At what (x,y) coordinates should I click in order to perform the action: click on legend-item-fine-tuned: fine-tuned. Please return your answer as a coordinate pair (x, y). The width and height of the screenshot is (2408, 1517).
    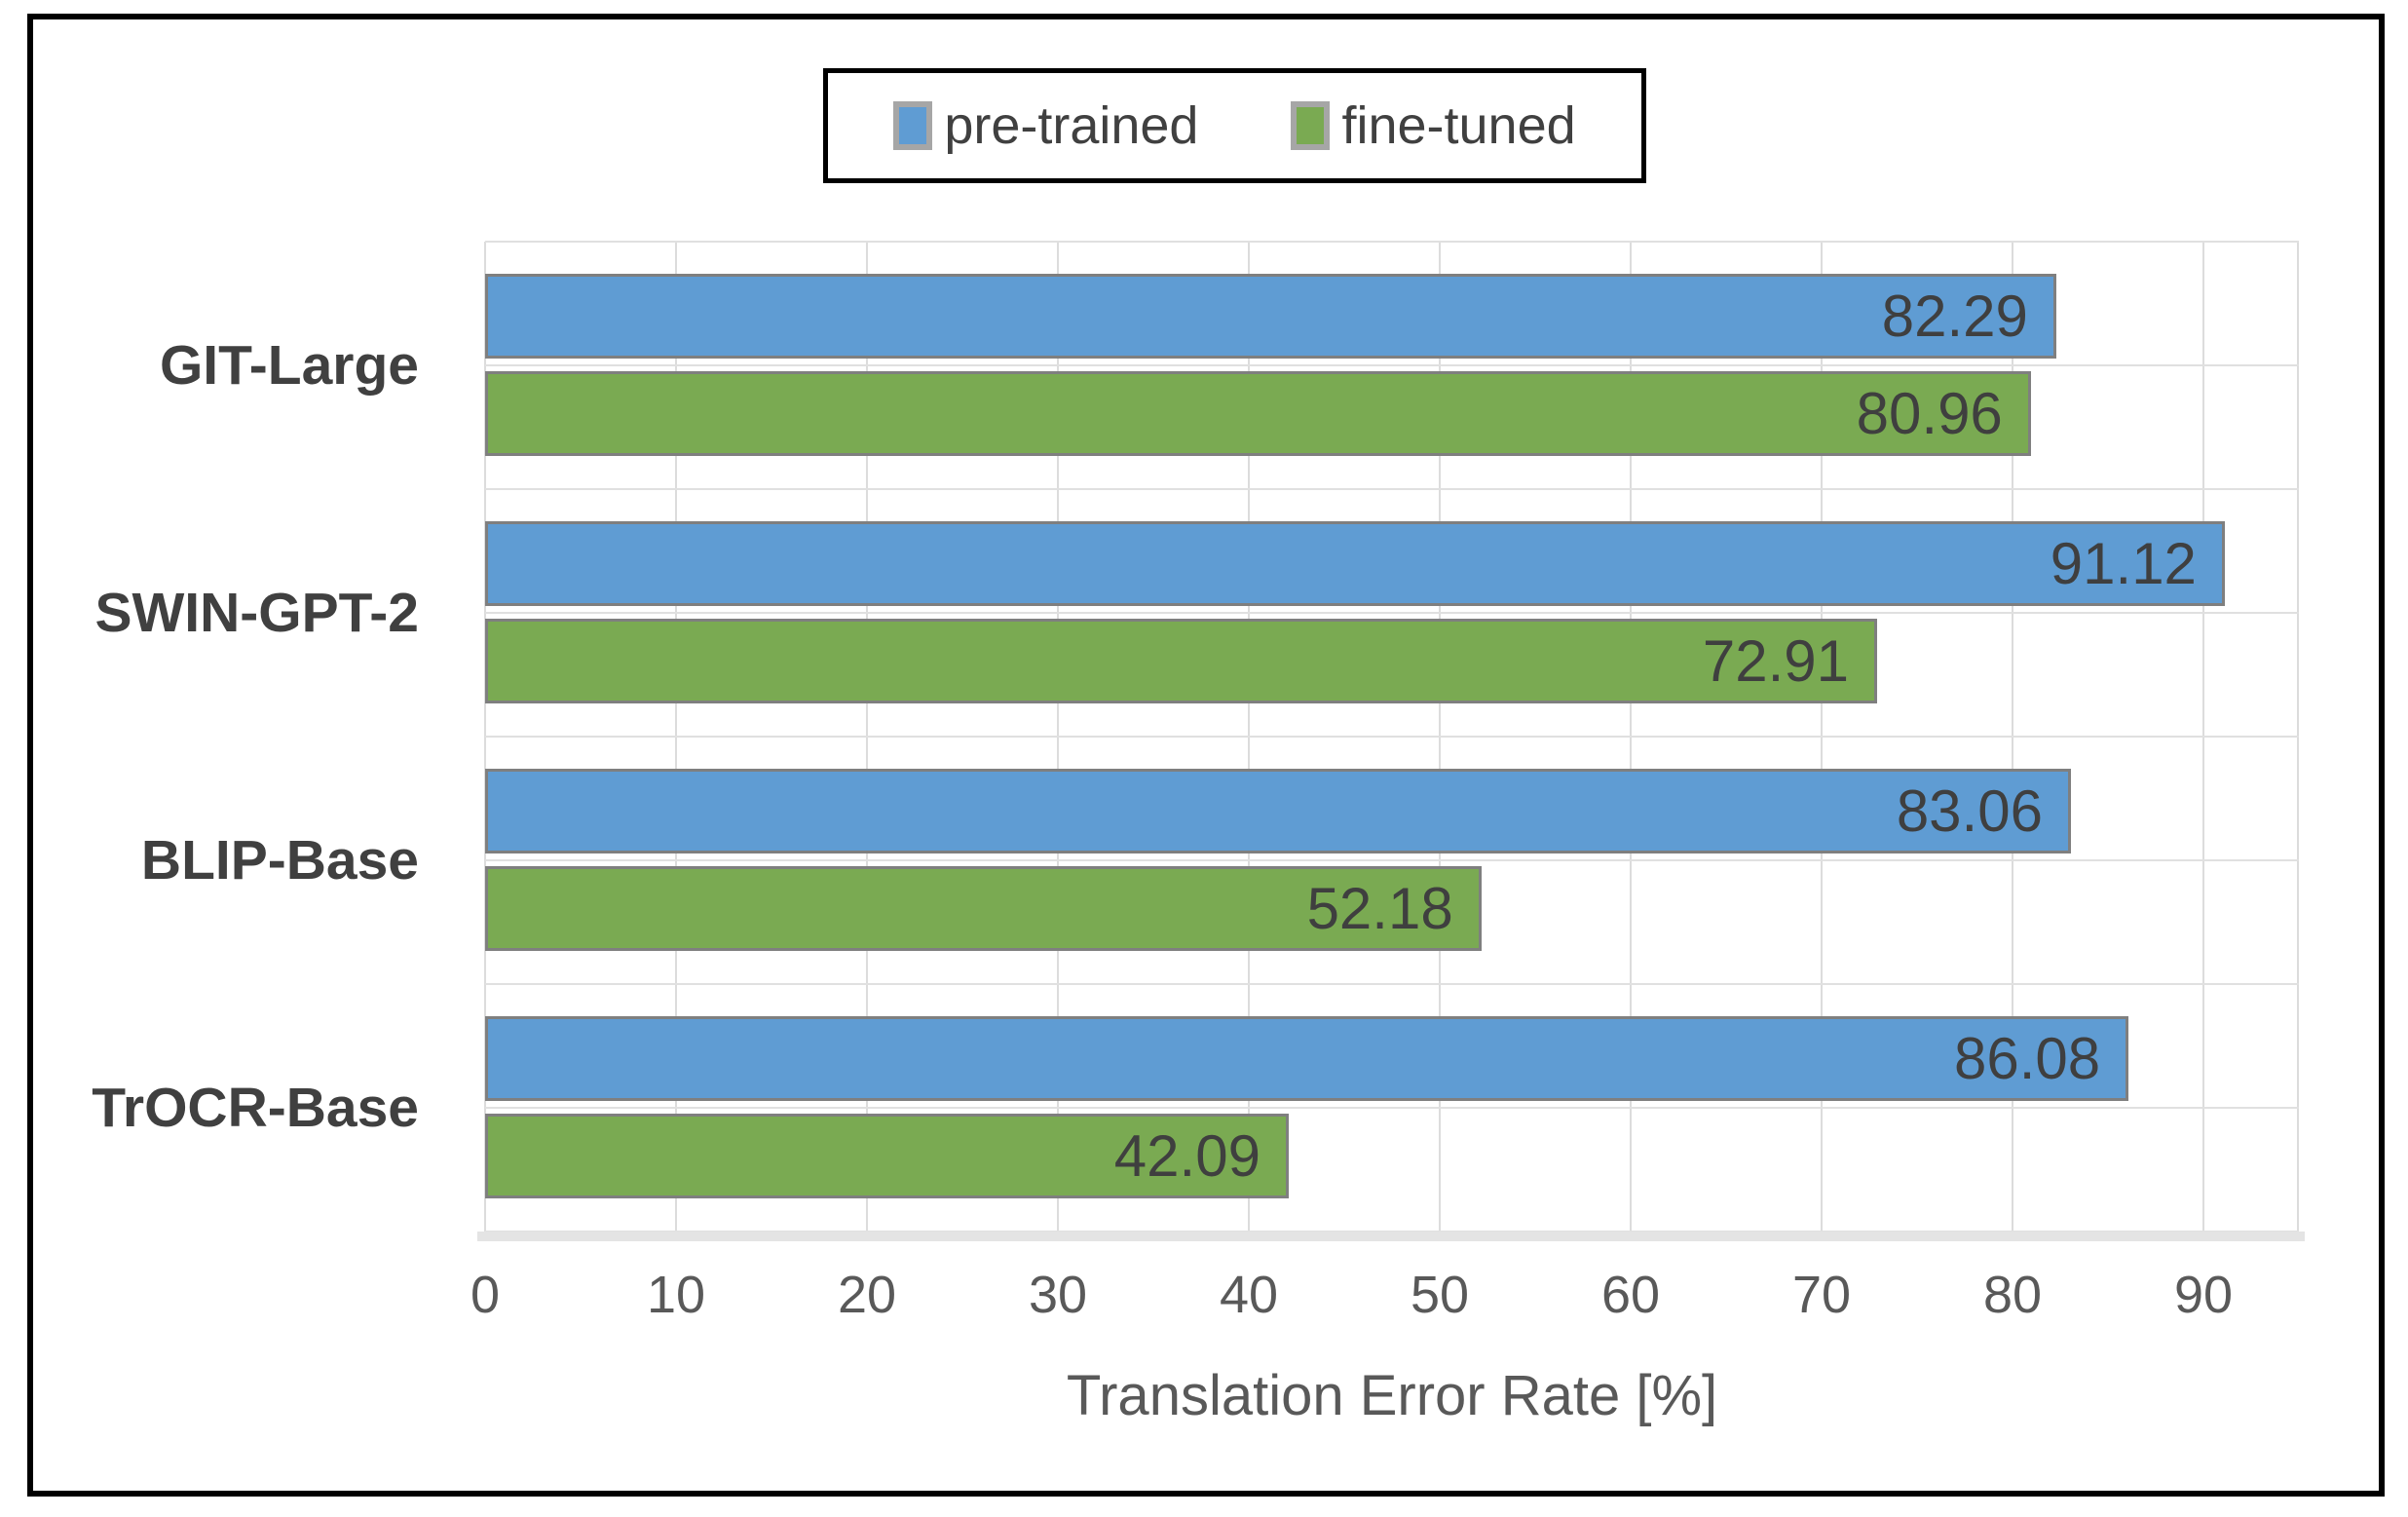
    Looking at the image, I should click on (1433, 125).